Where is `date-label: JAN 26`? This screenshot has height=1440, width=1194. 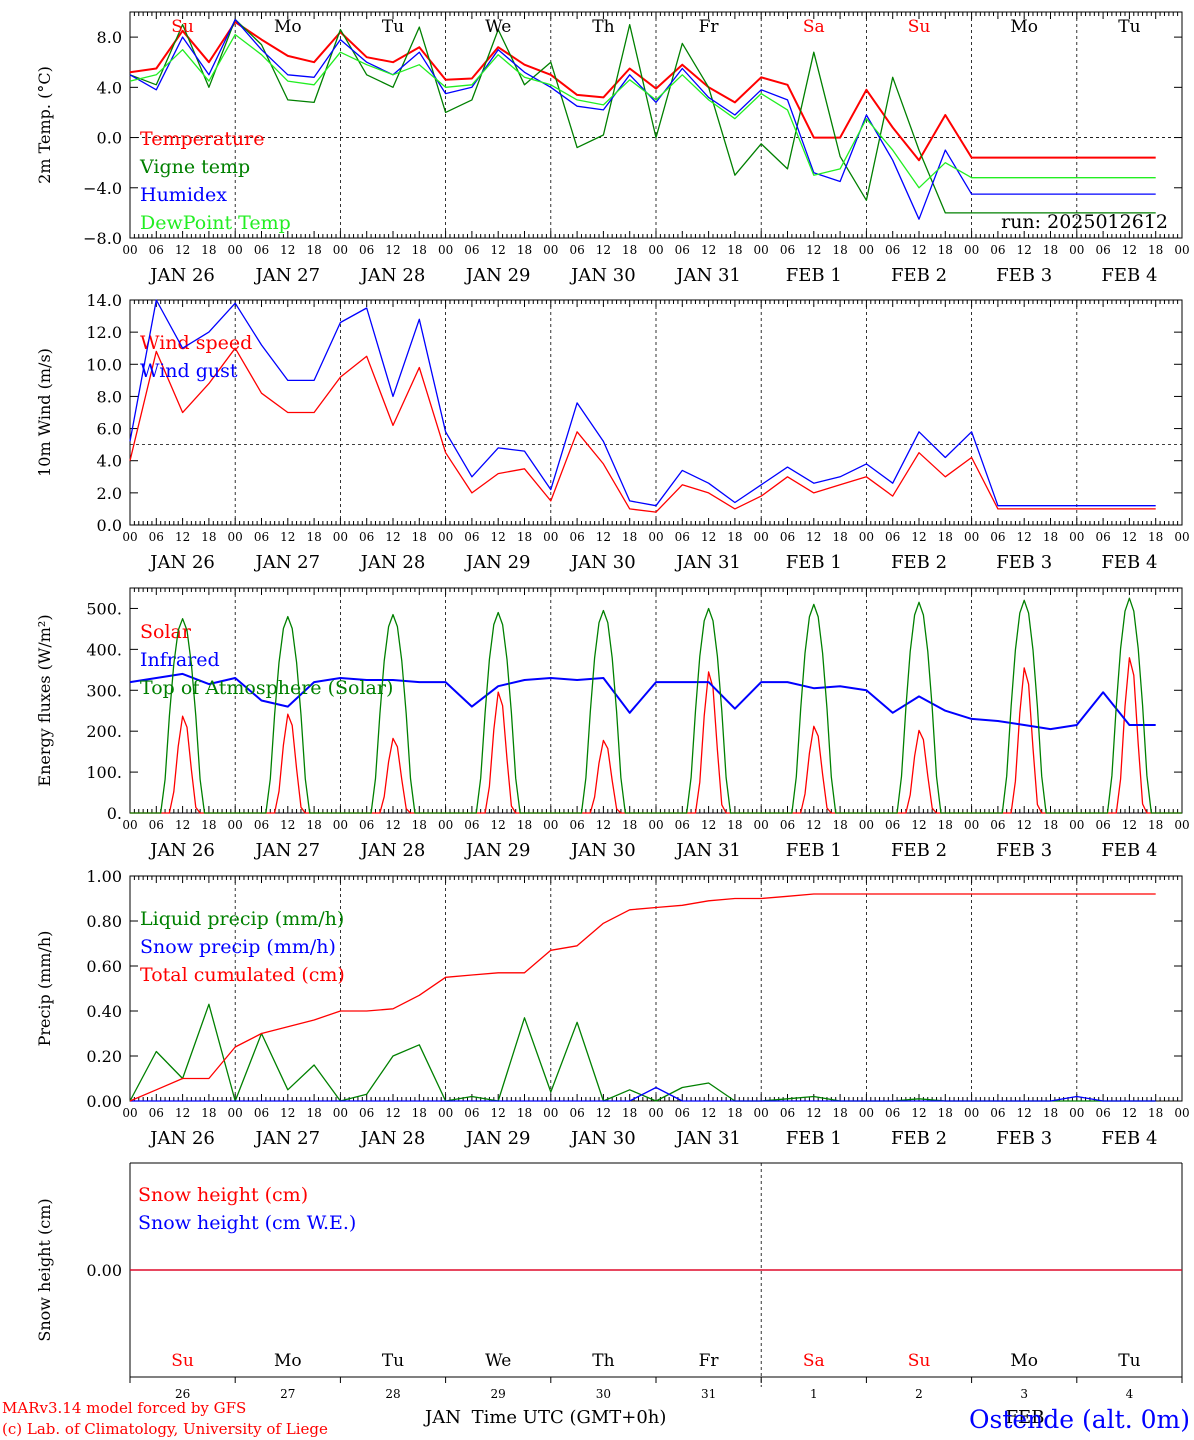 date-label: JAN 26 is located at coordinates (181, 562).